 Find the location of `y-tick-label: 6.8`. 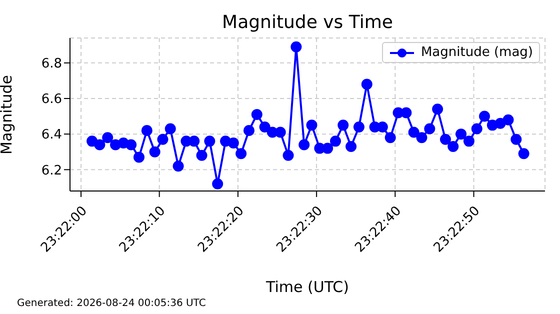

y-tick-label: 6.8 is located at coordinates (51, 64).